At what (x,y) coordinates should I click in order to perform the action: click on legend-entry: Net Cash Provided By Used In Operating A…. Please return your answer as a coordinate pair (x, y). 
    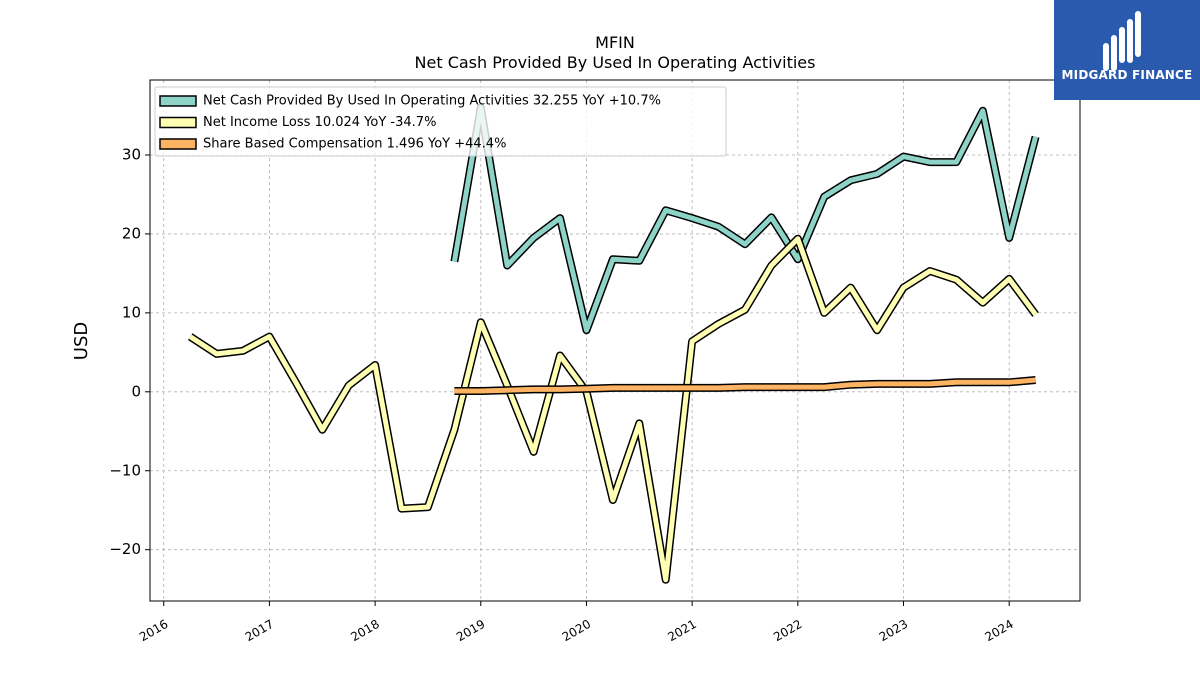
    Looking at the image, I should click on (432, 101).